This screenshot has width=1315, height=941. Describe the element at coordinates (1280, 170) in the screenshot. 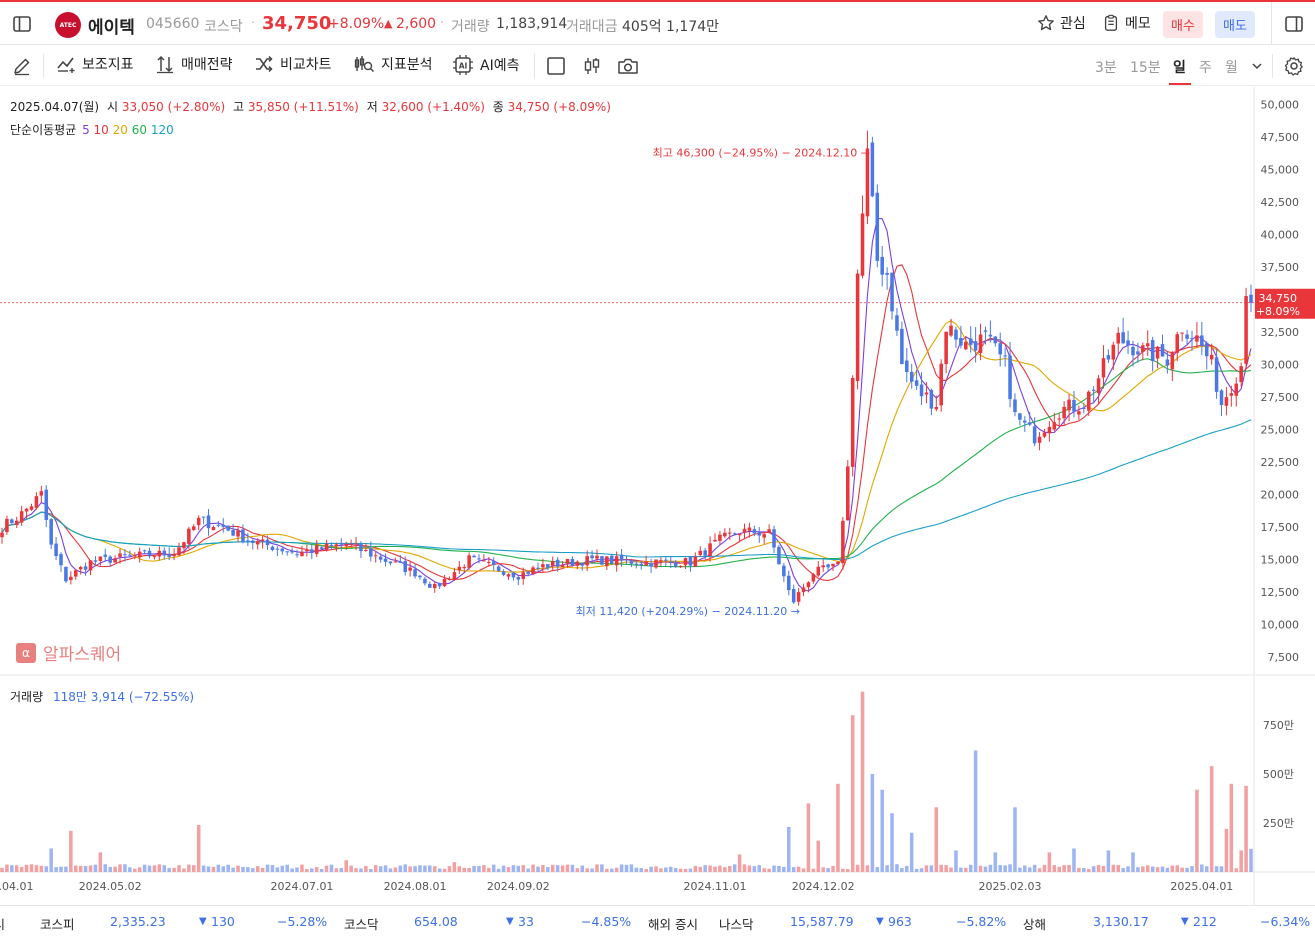

I see `price-axis-label: 45,000` at that location.